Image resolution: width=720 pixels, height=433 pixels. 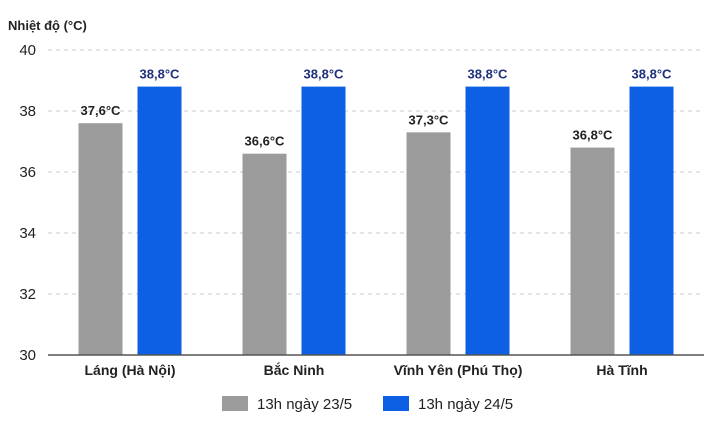 What do you see at coordinates (621, 370) in the screenshot?
I see `x-category-label: Hà Tĩnh` at bounding box center [621, 370].